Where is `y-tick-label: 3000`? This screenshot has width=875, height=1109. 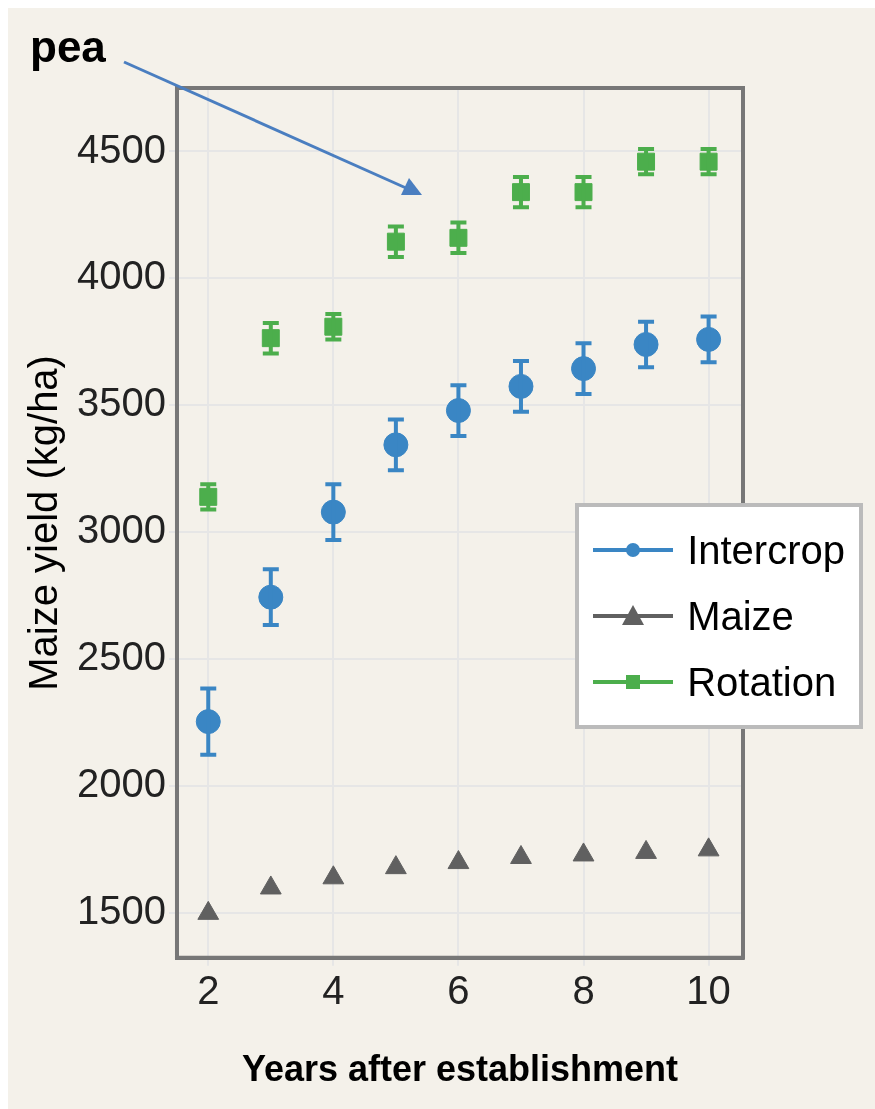 y-tick-label: 3000 is located at coordinates (121, 529).